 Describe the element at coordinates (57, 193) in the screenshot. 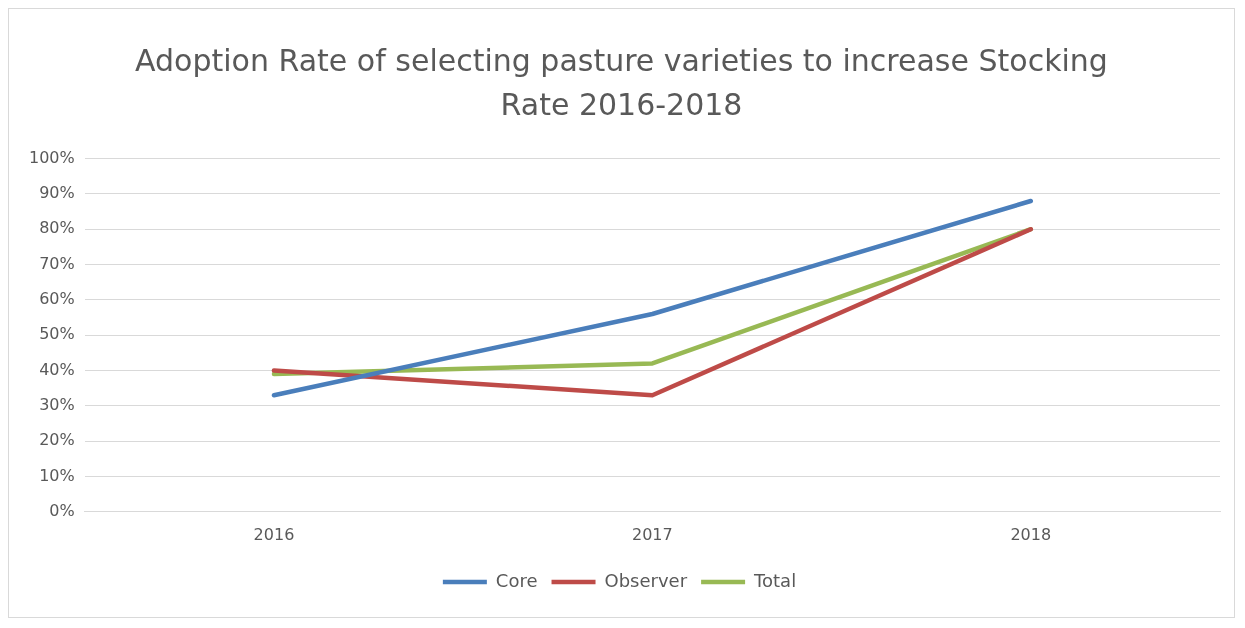

I see `y-tick-label: 90%` at that location.